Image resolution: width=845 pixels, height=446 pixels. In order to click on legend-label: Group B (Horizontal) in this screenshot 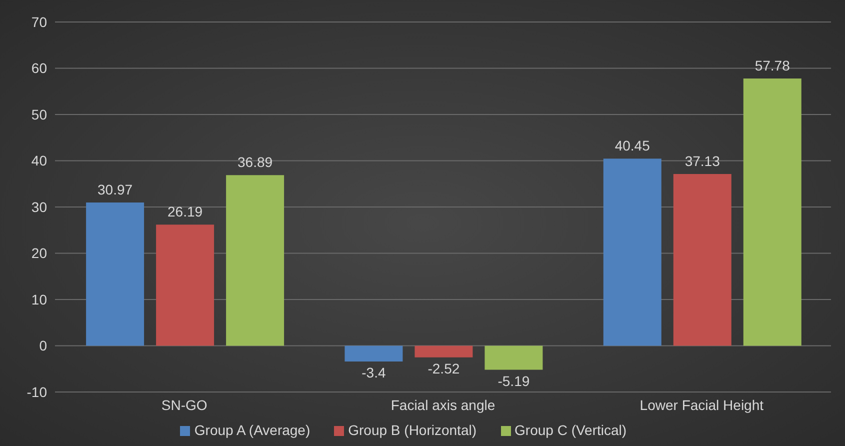, I will do `click(412, 430)`.